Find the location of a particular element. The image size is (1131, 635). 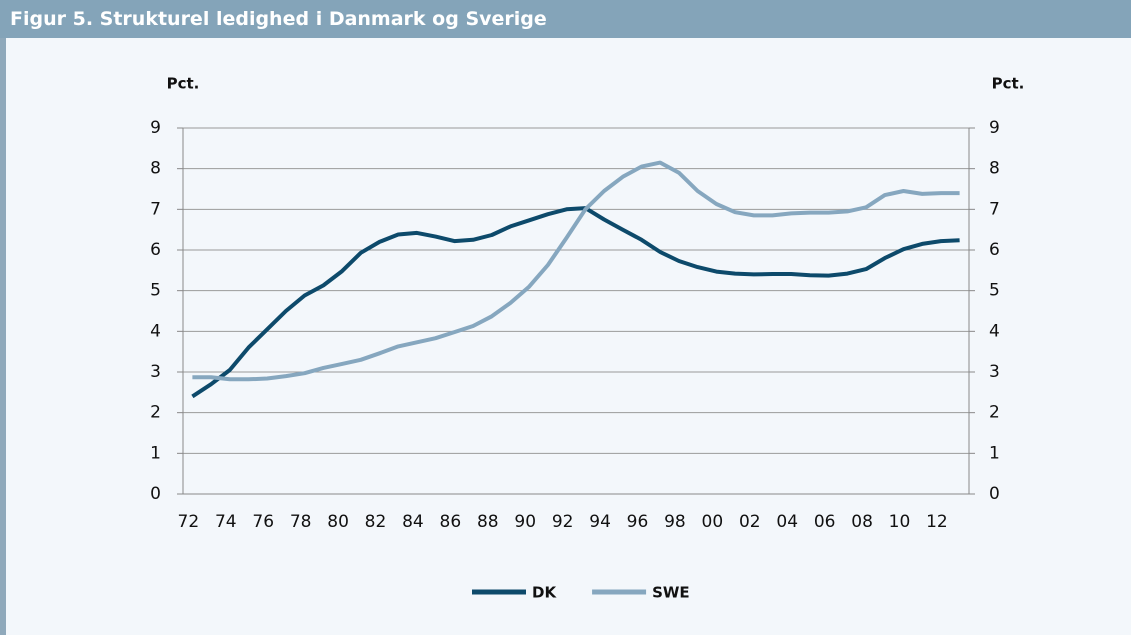

x-tick-label: 08 is located at coordinates (862, 522).